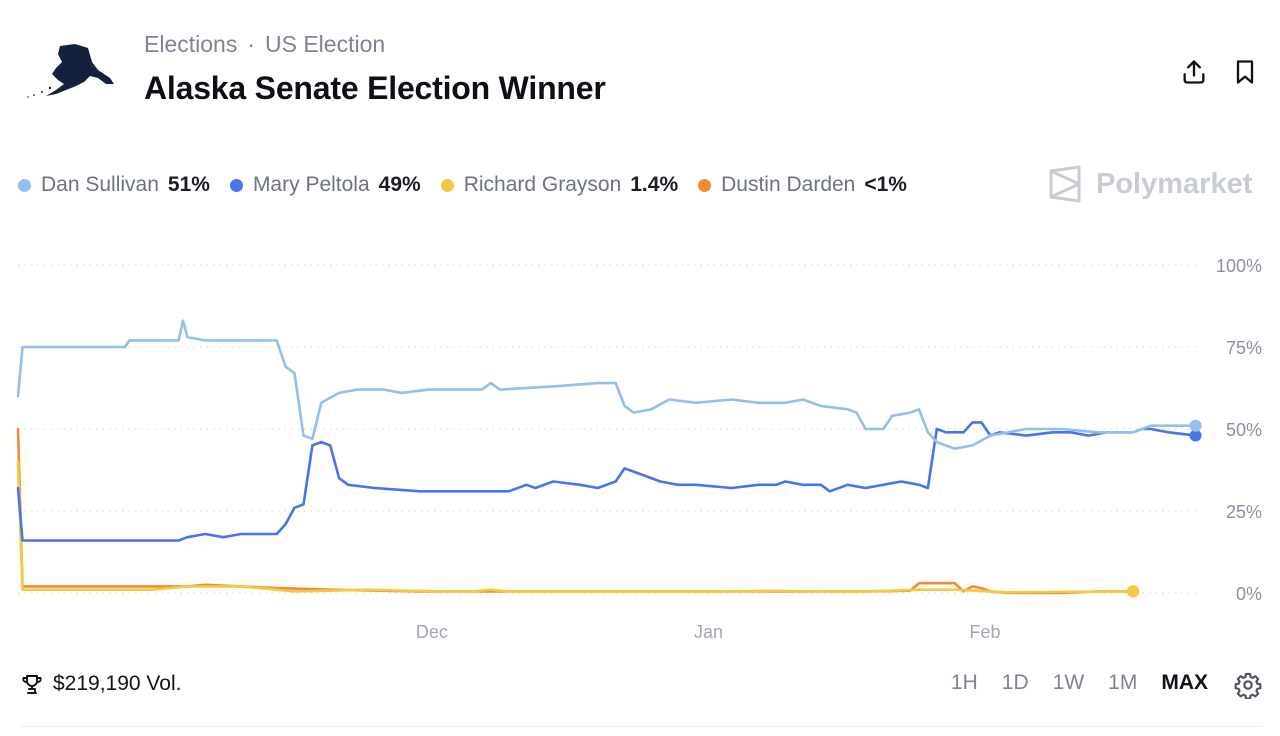 This screenshot has width=1280, height=736. Describe the element at coordinates (311, 184) in the screenshot. I see `legend-name: Mary Peltola` at that location.